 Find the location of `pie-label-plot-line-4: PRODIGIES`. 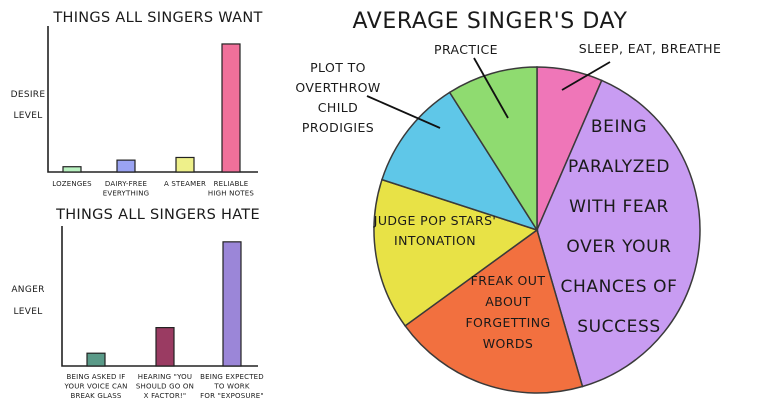

pie-label-plot-line-4: PRODIGIES is located at coordinates (338, 127).